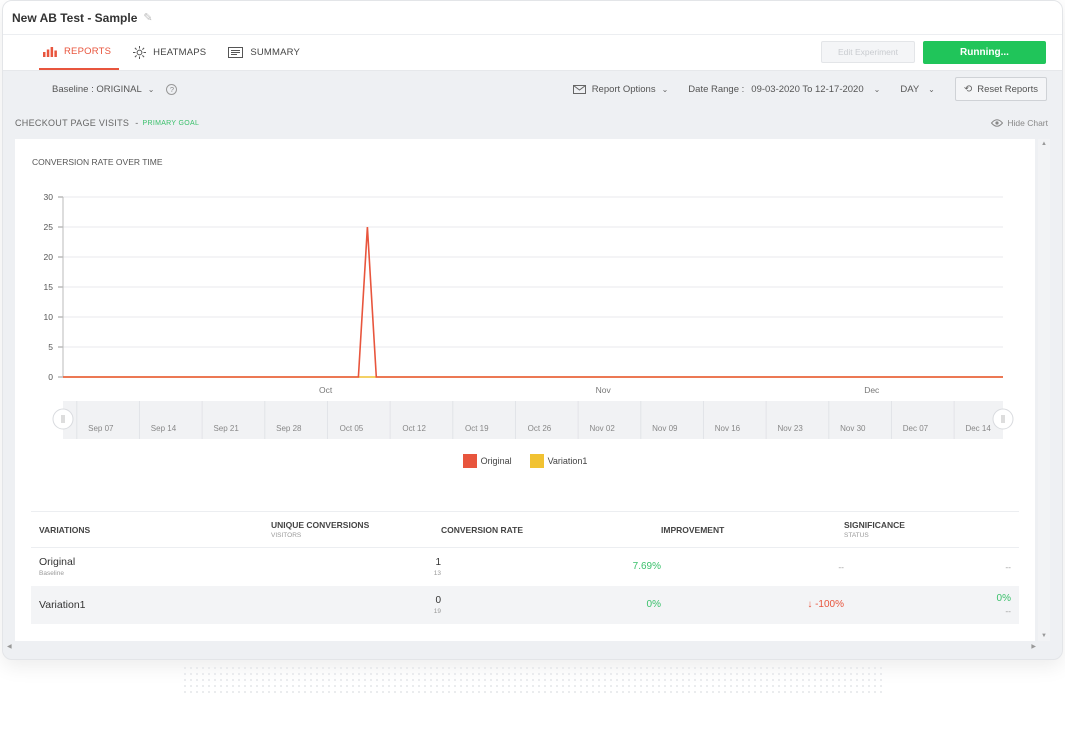 This screenshot has height=745, width=1065. I want to click on col-unique-conversions: UNIQUE CONVERSIONS VISITORS, so click(356, 529).